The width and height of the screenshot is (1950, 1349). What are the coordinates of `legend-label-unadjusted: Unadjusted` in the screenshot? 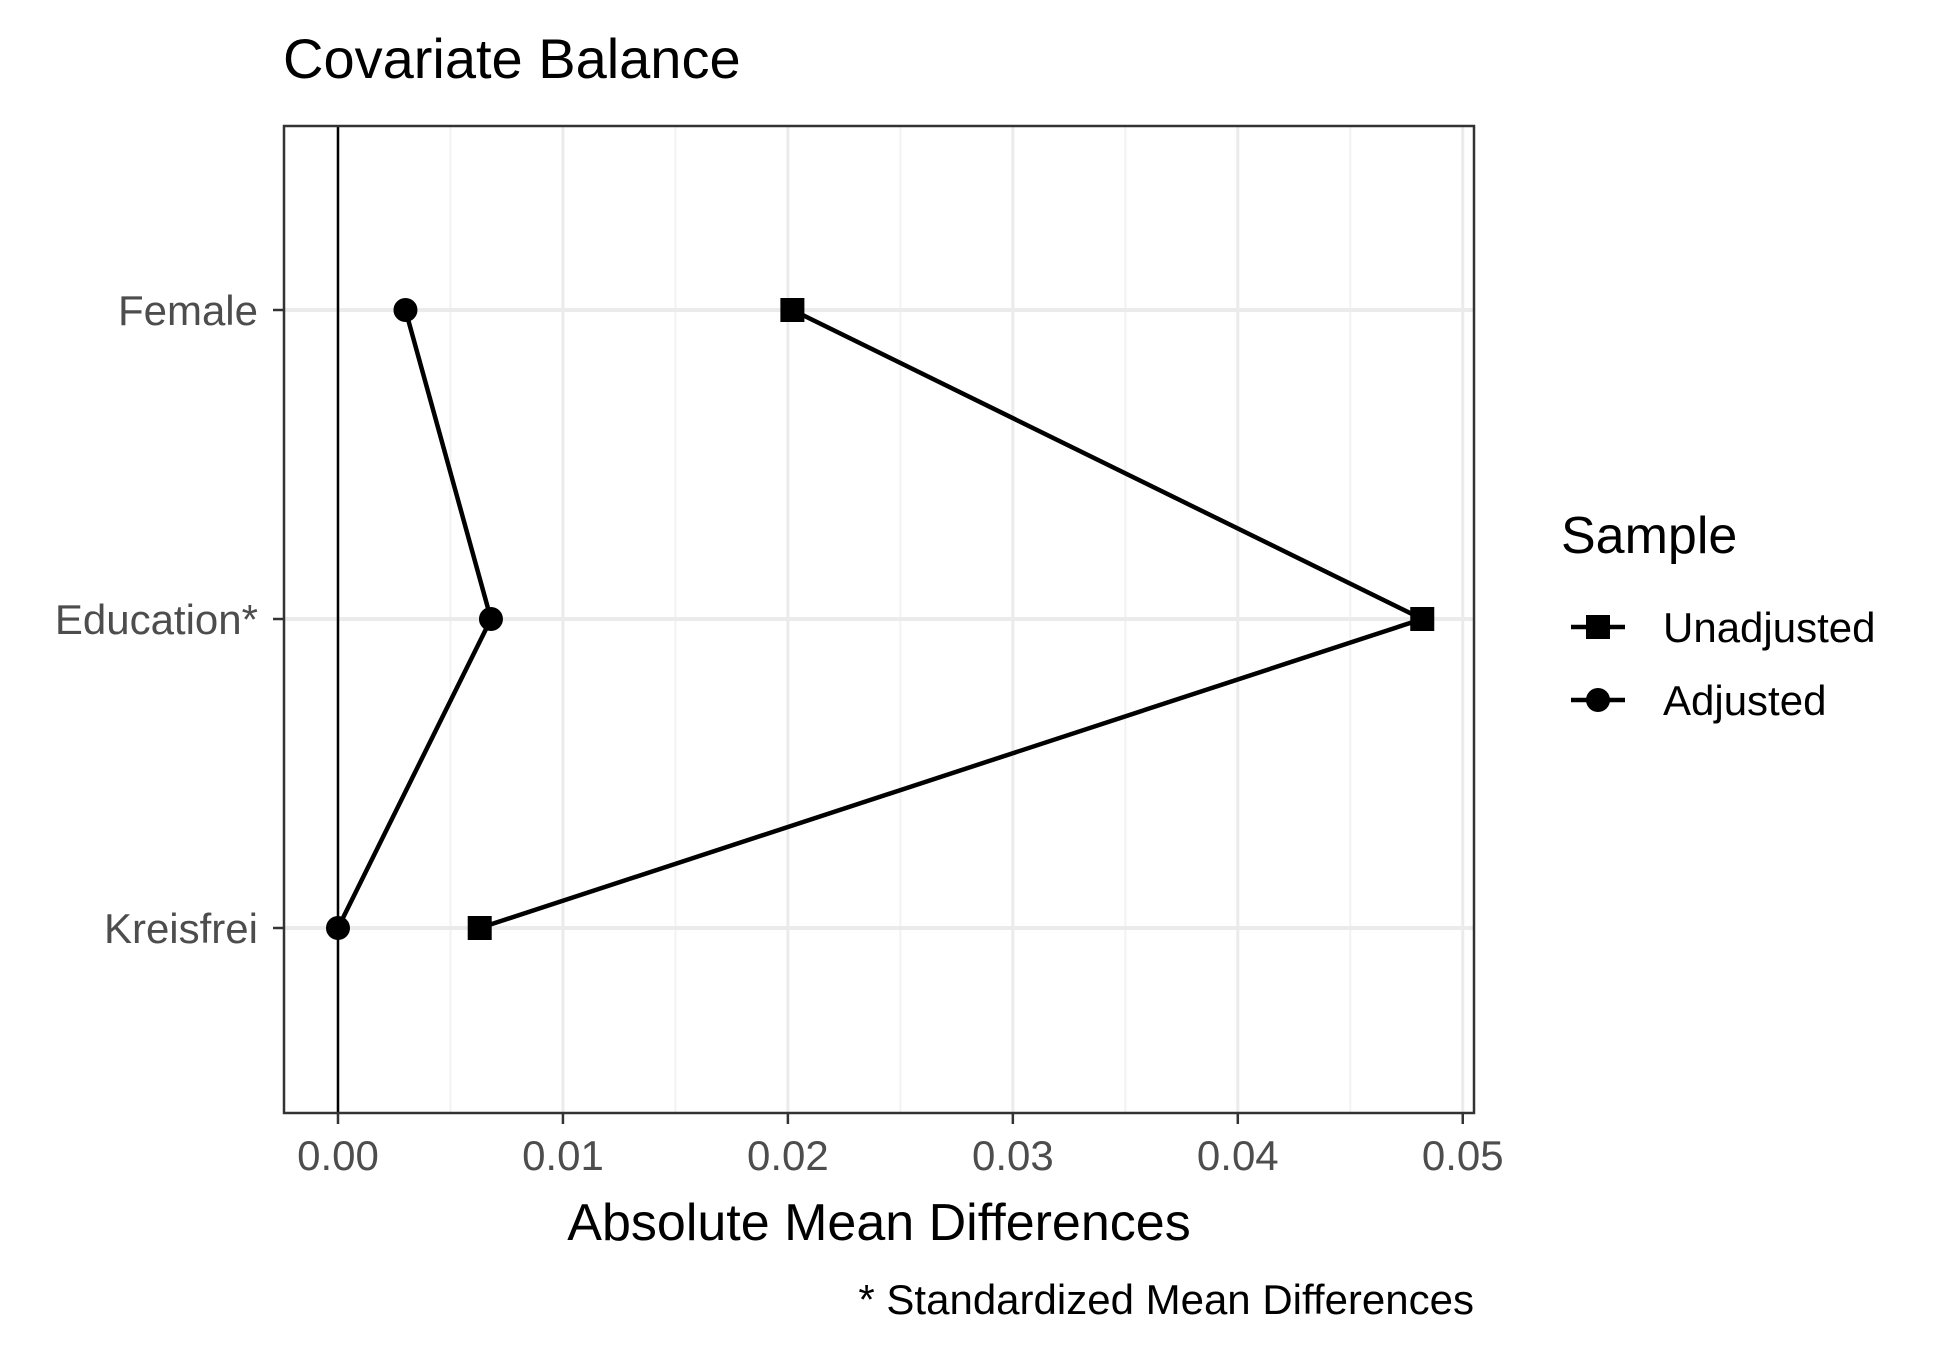 It's located at (1769, 627).